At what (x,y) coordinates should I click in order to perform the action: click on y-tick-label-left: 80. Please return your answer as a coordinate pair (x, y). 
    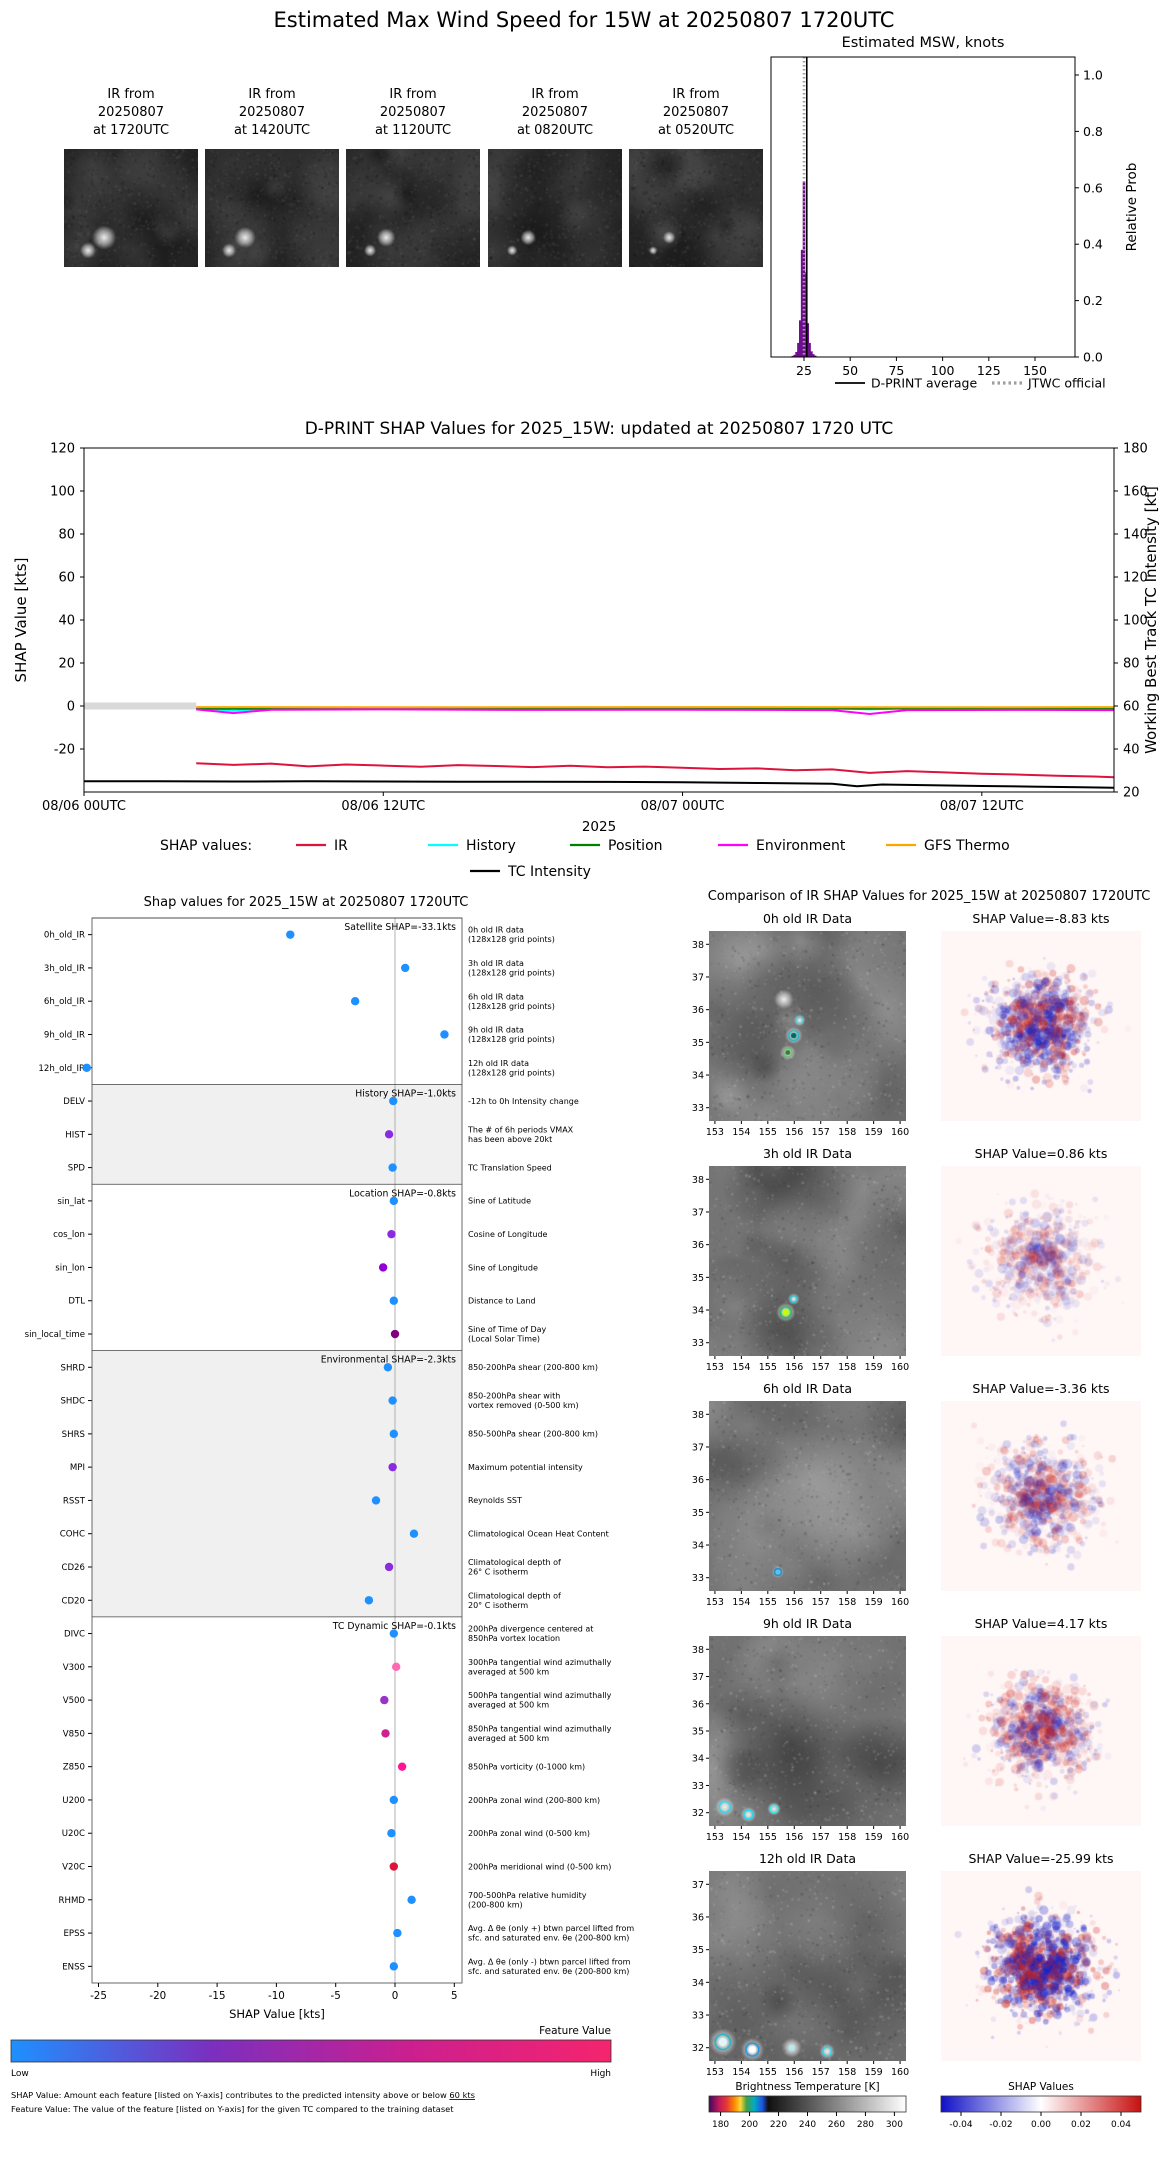
    Looking at the image, I should click on (66, 535).